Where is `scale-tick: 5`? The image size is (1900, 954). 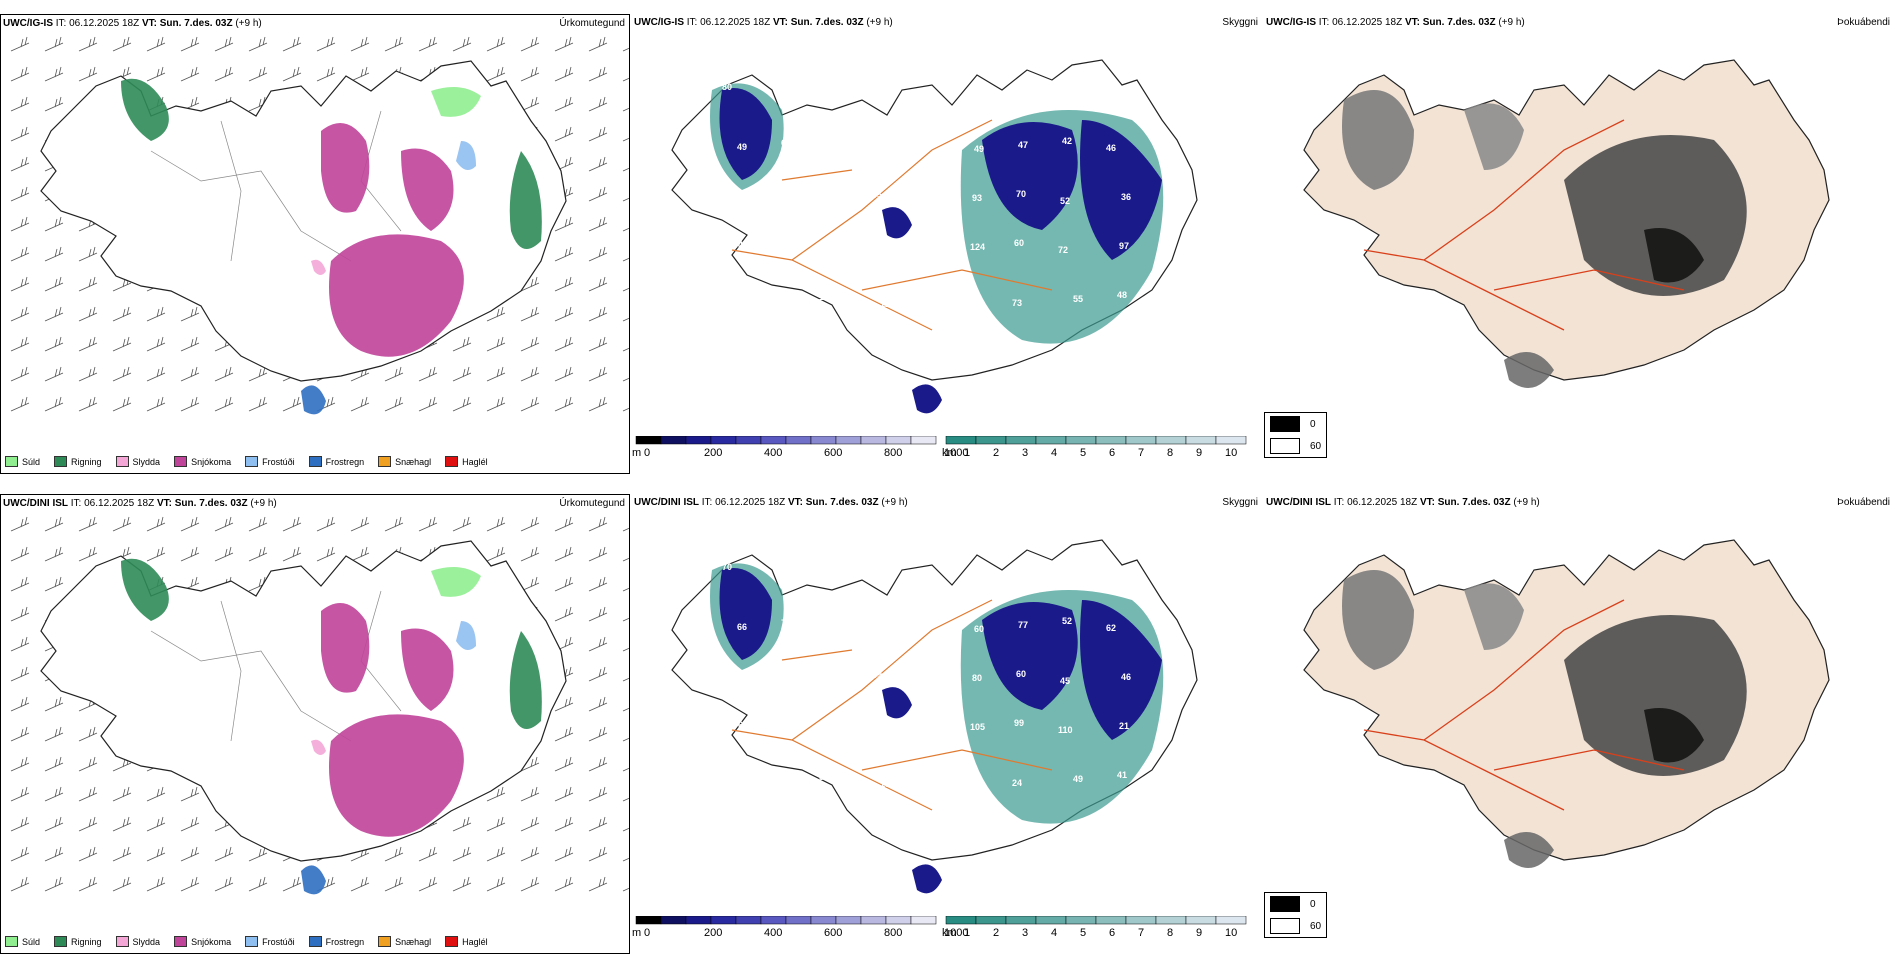
scale-tick: 5 is located at coordinates (1083, 932).